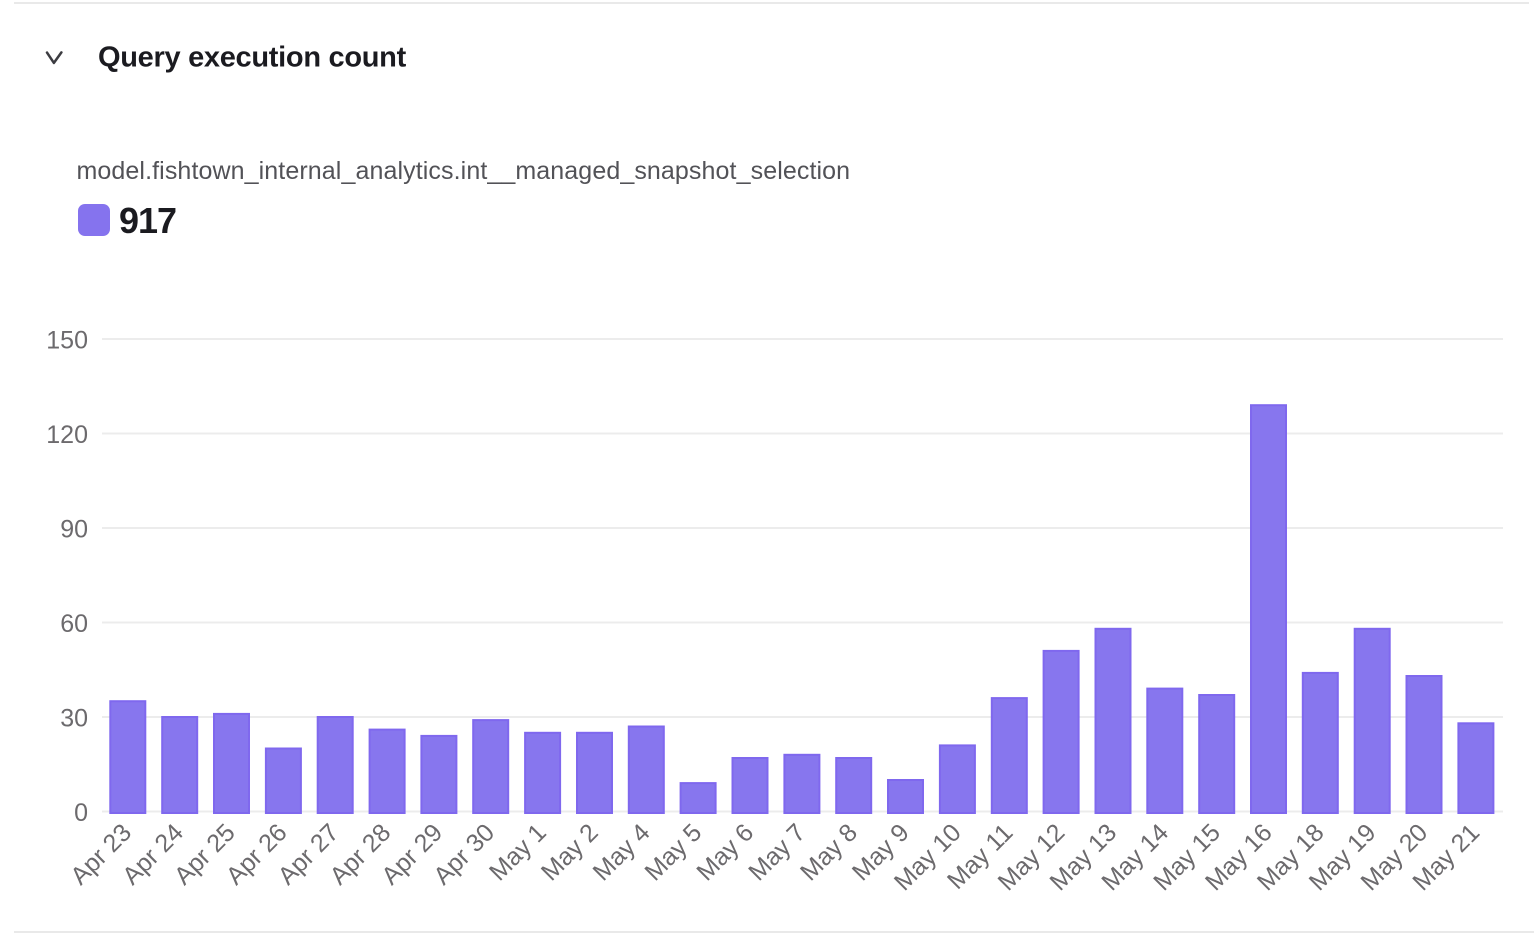 The height and width of the screenshot is (936, 1540). What do you see at coordinates (252, 58) in the screenshot?
I see `svg-text: Query execution count` at bounding box center [252, 58].